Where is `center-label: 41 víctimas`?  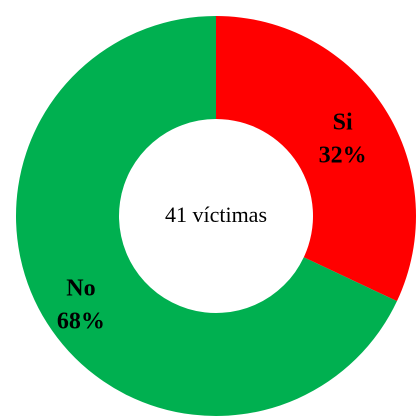
center-label: 41 víctimas is located at coordinates (216, 214).